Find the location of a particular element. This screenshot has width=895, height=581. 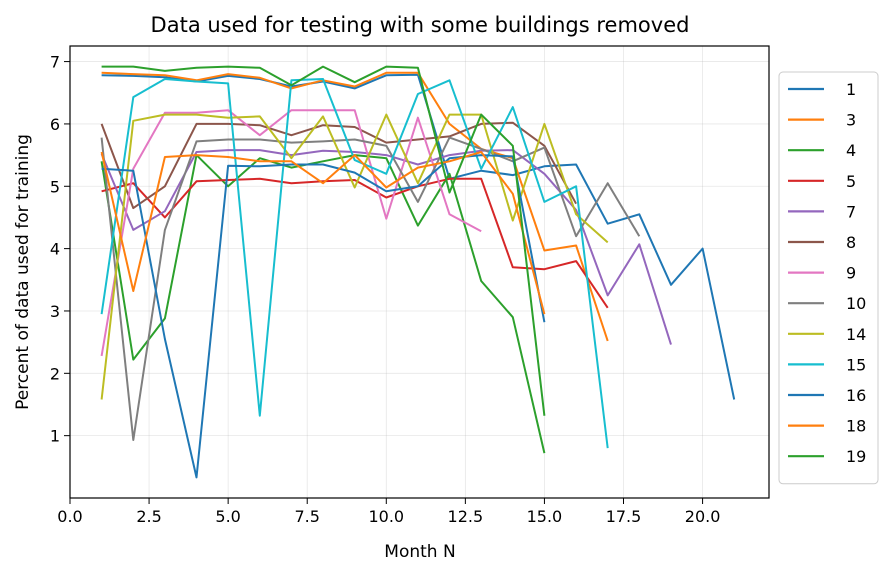

x-tick-label: 10.0 is located at coordinates (386, 516).